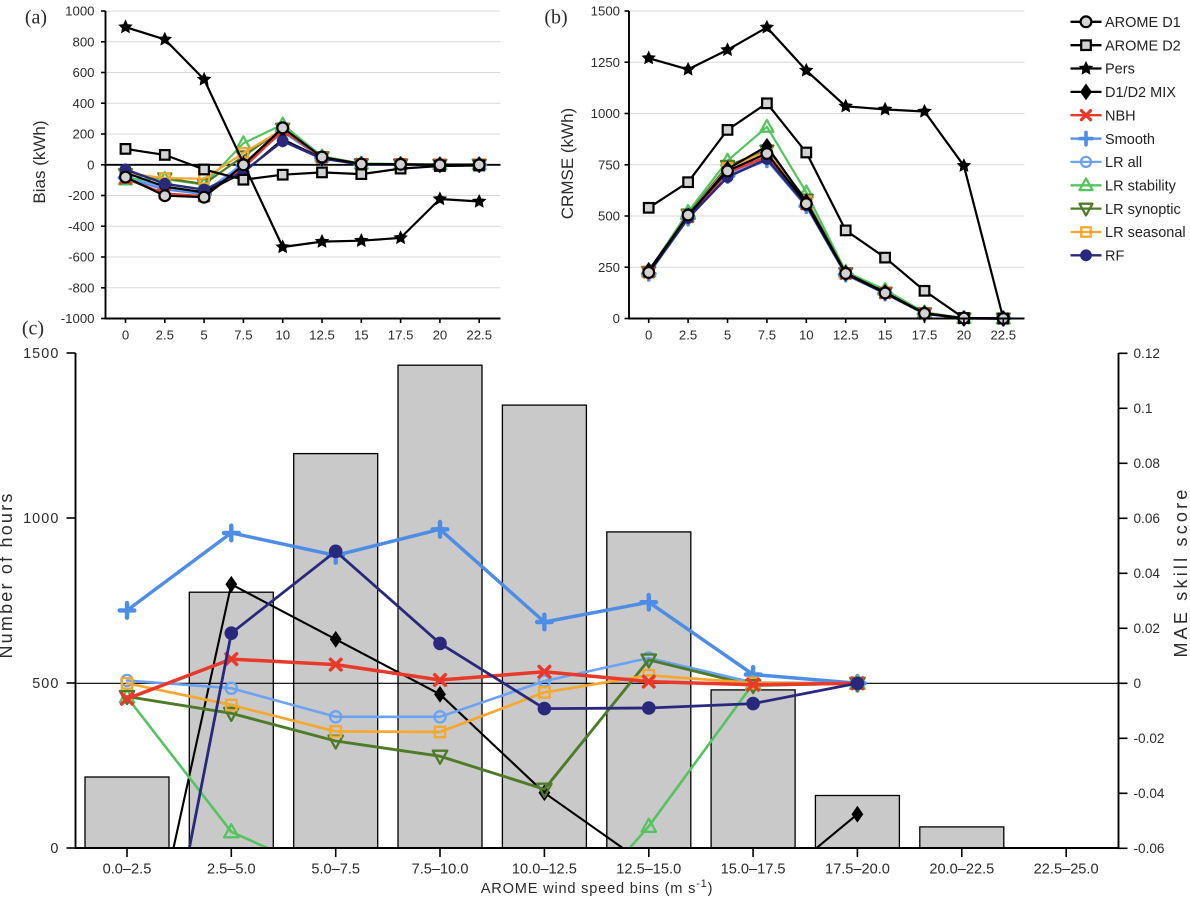  What do you see at coordinates (1120, 116) in the screenshot?
I see `svg-text: NBH` at bounding box center [1120, 116].